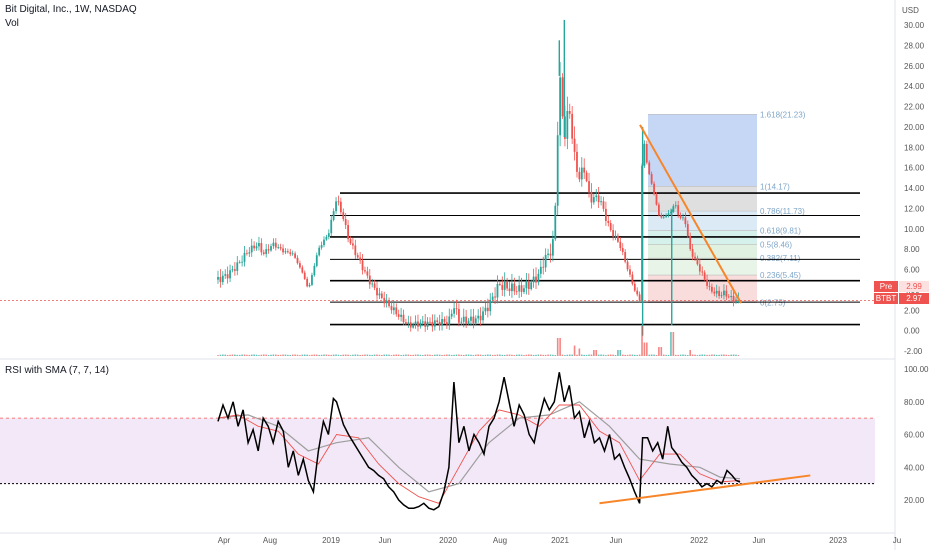 Image resolution: width=932 pixels, height=555 pixels. Describe the element at coordinates (690, 214) in the screenshot. I see `descending-trendline` at that location.